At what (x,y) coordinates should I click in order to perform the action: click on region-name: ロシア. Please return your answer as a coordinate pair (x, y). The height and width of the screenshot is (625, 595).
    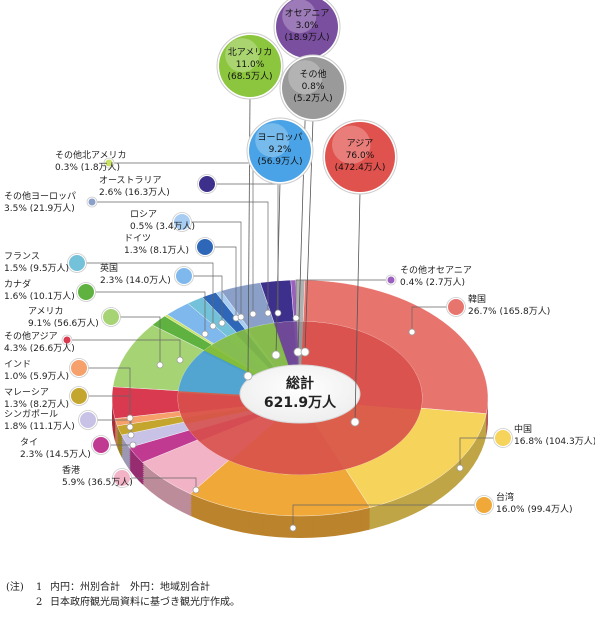
    Looking at the image, I should click on (143, 215).